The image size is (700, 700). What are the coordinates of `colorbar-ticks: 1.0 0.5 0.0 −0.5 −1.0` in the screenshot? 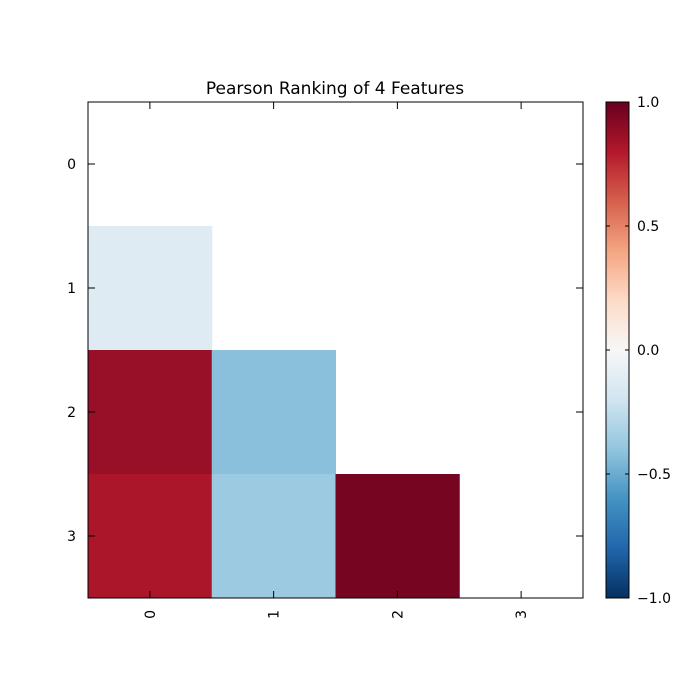 It's located at (638, 351).